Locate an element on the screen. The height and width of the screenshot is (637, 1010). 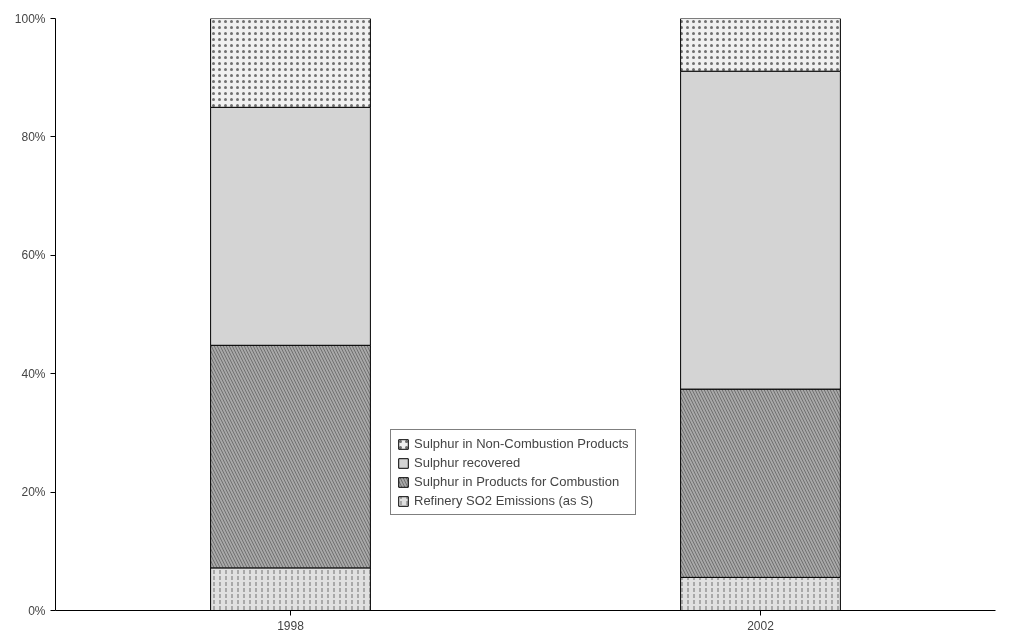
y-tick-label: 20% is located at coordinates (33, 492).